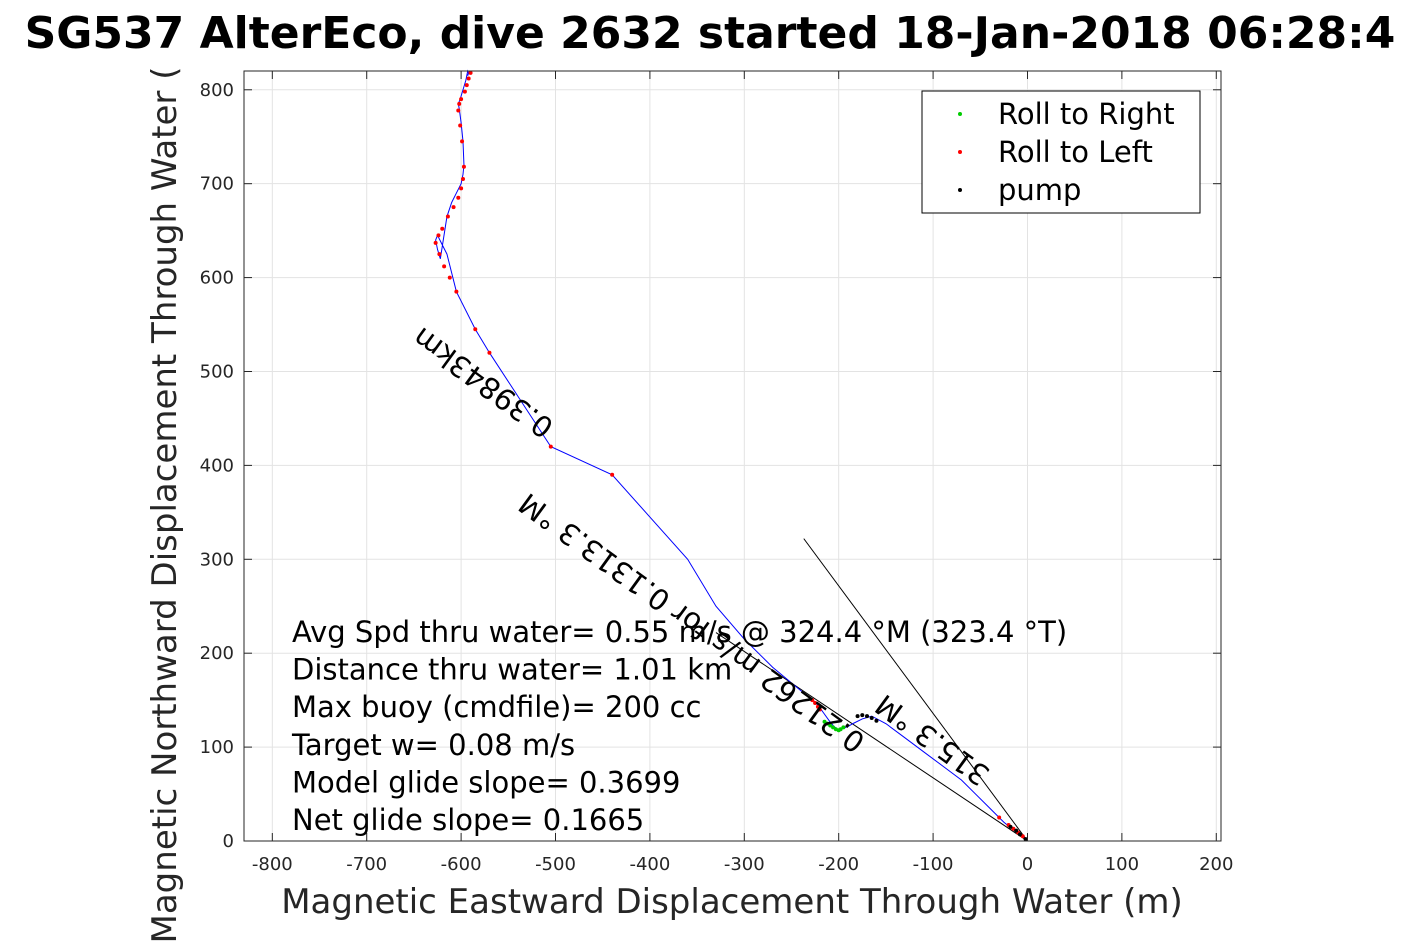 The width and height of the screenshot is (1417, 945). I want to click on stat-line: Net glide slope= 0.1665, so click(468, 820).